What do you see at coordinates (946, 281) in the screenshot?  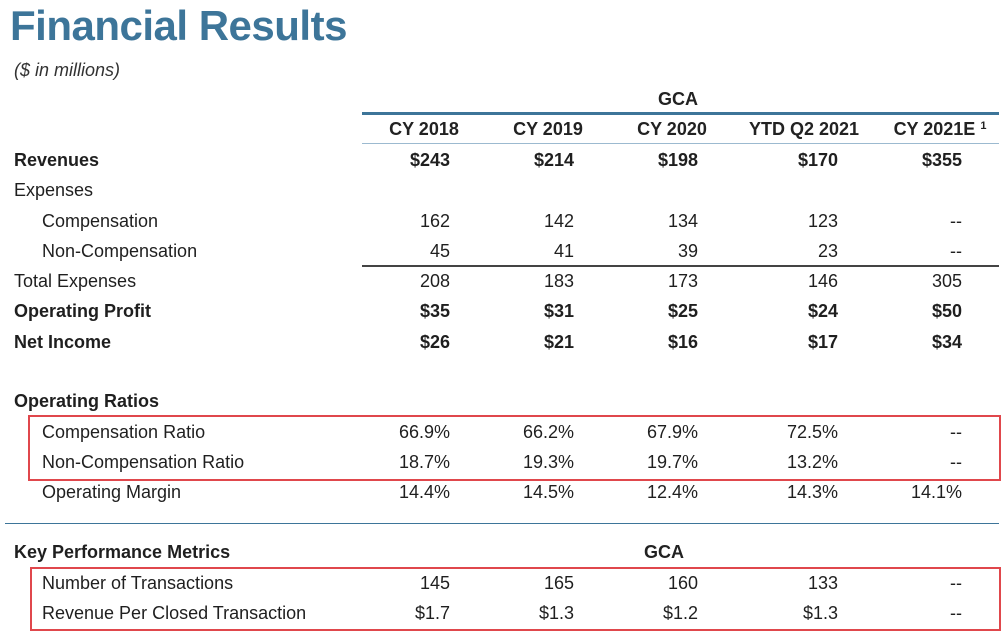 I see `table-cell: 305` at bounding box center [946, 281].